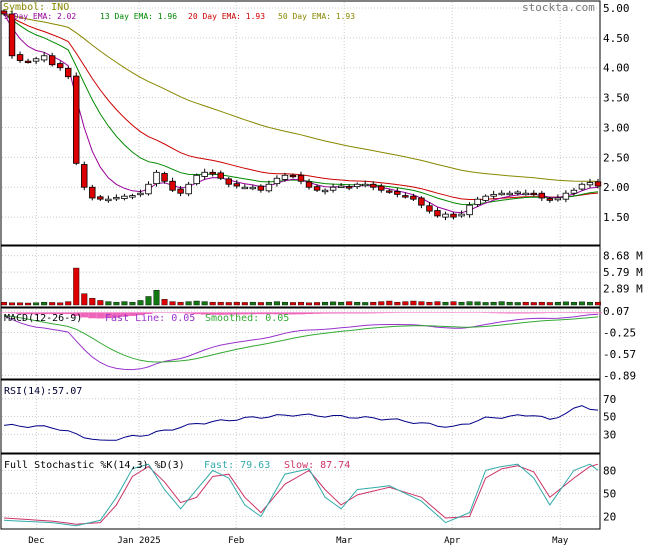 The width and height of the screenshot is (655, 550). I want to click on volume-tick-label: 8.68 M, so click(623, 256).